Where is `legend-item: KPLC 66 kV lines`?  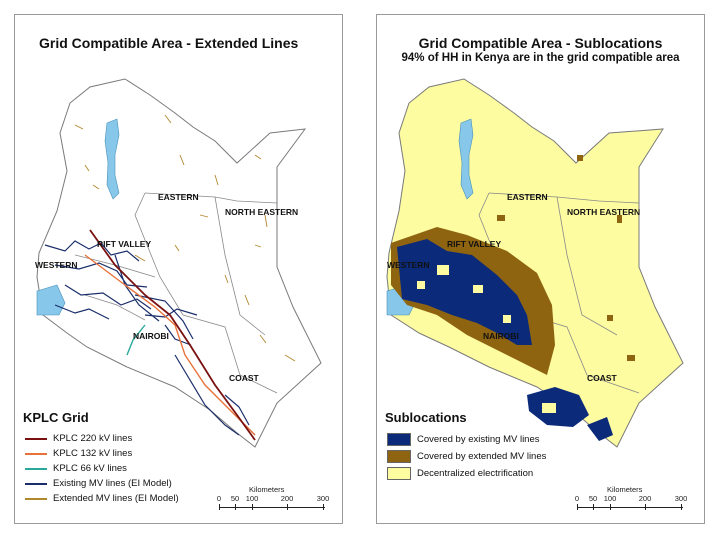 legend-item: KPLC 66 kV lines is located at coordinates (123, 468).